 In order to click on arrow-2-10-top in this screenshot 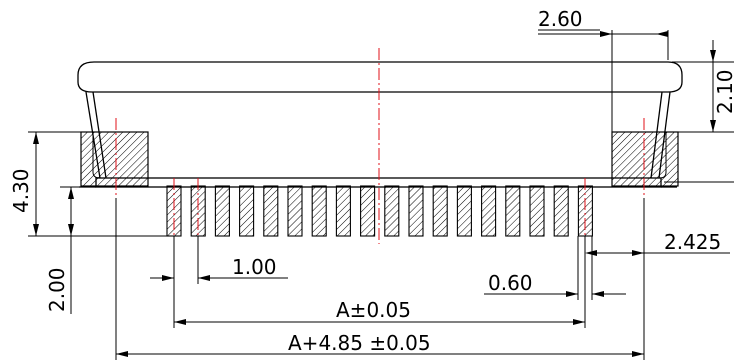, I will do `click(713, 56)`.